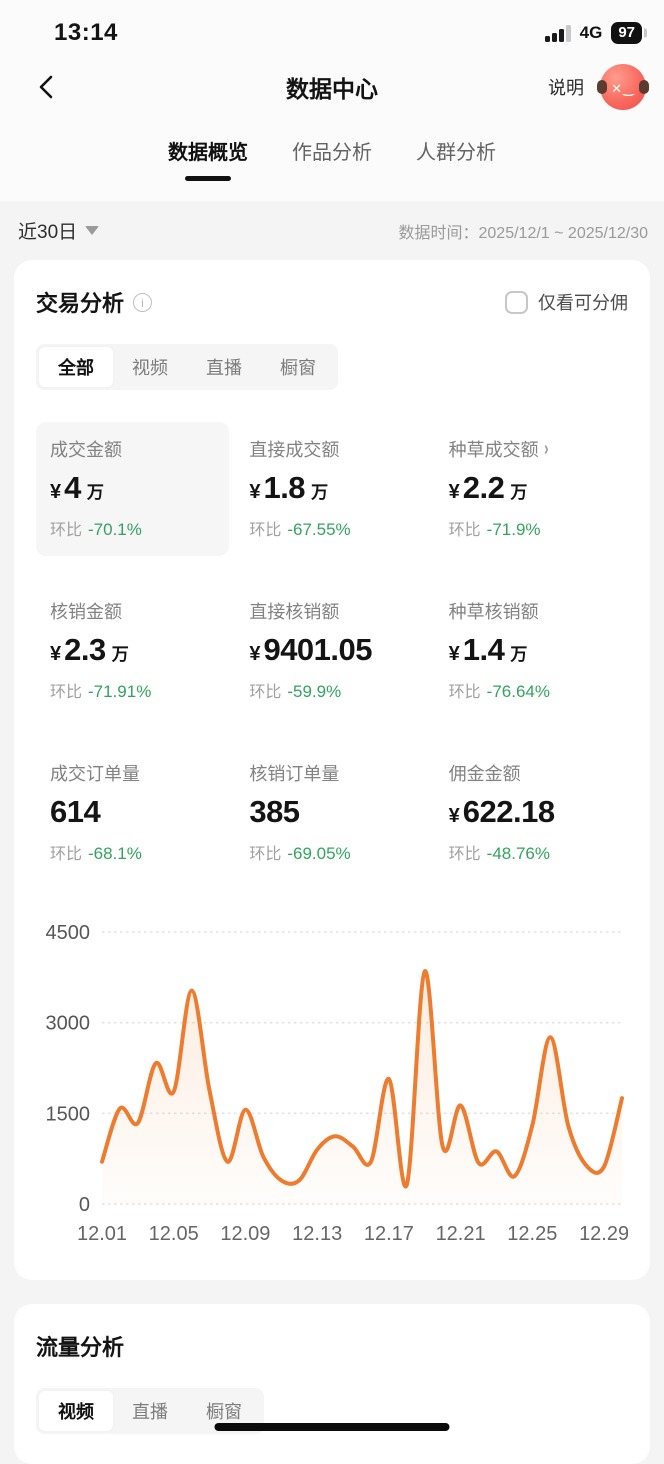  Describe the element at coordinates (494, 529) in the screenshot. I see `metric-compare: 环比 -71.9%` at that location.